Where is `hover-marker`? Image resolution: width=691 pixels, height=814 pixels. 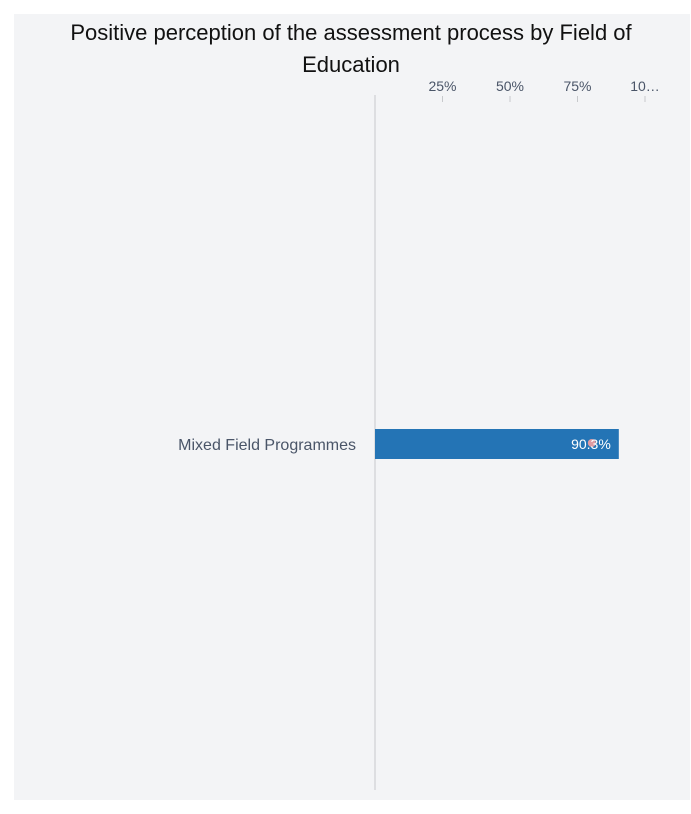 hover-marker is located at coordinates (591, 443).